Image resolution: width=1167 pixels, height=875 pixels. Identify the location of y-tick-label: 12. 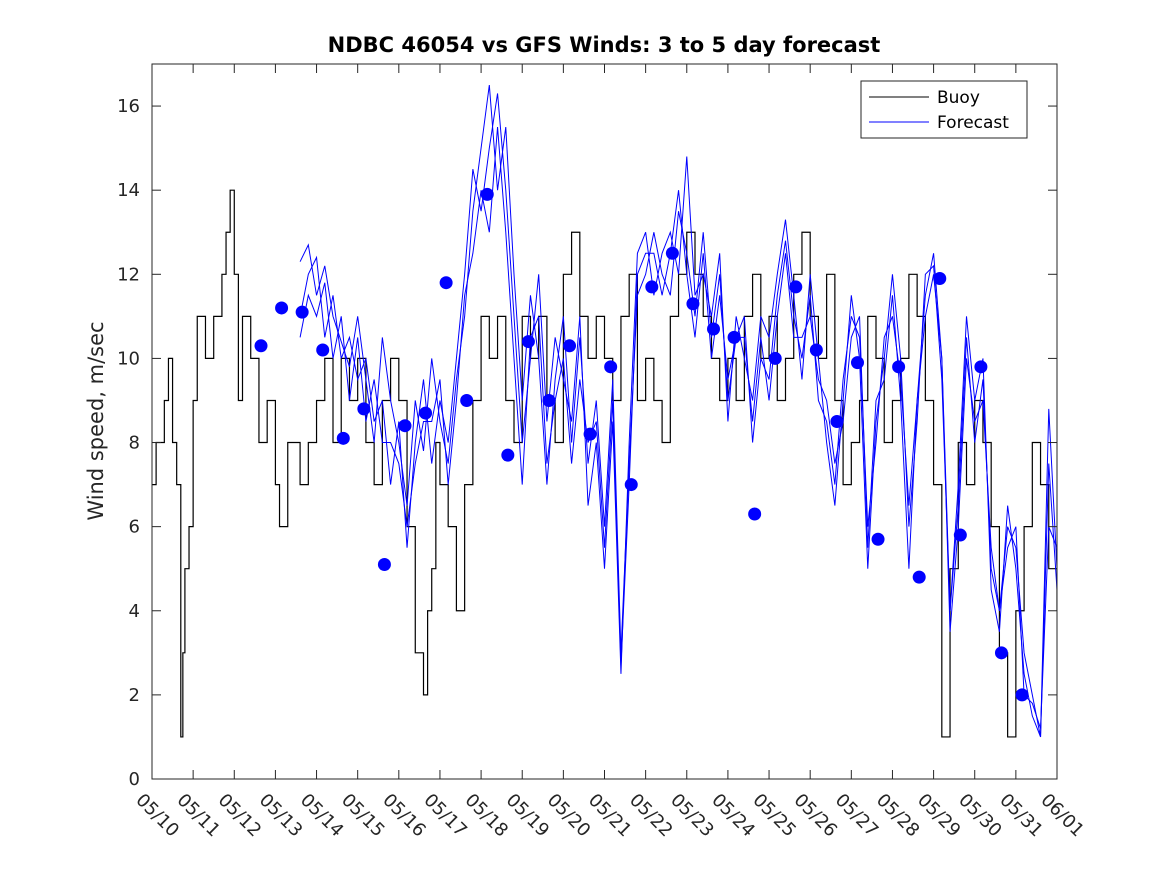
(128, 274).